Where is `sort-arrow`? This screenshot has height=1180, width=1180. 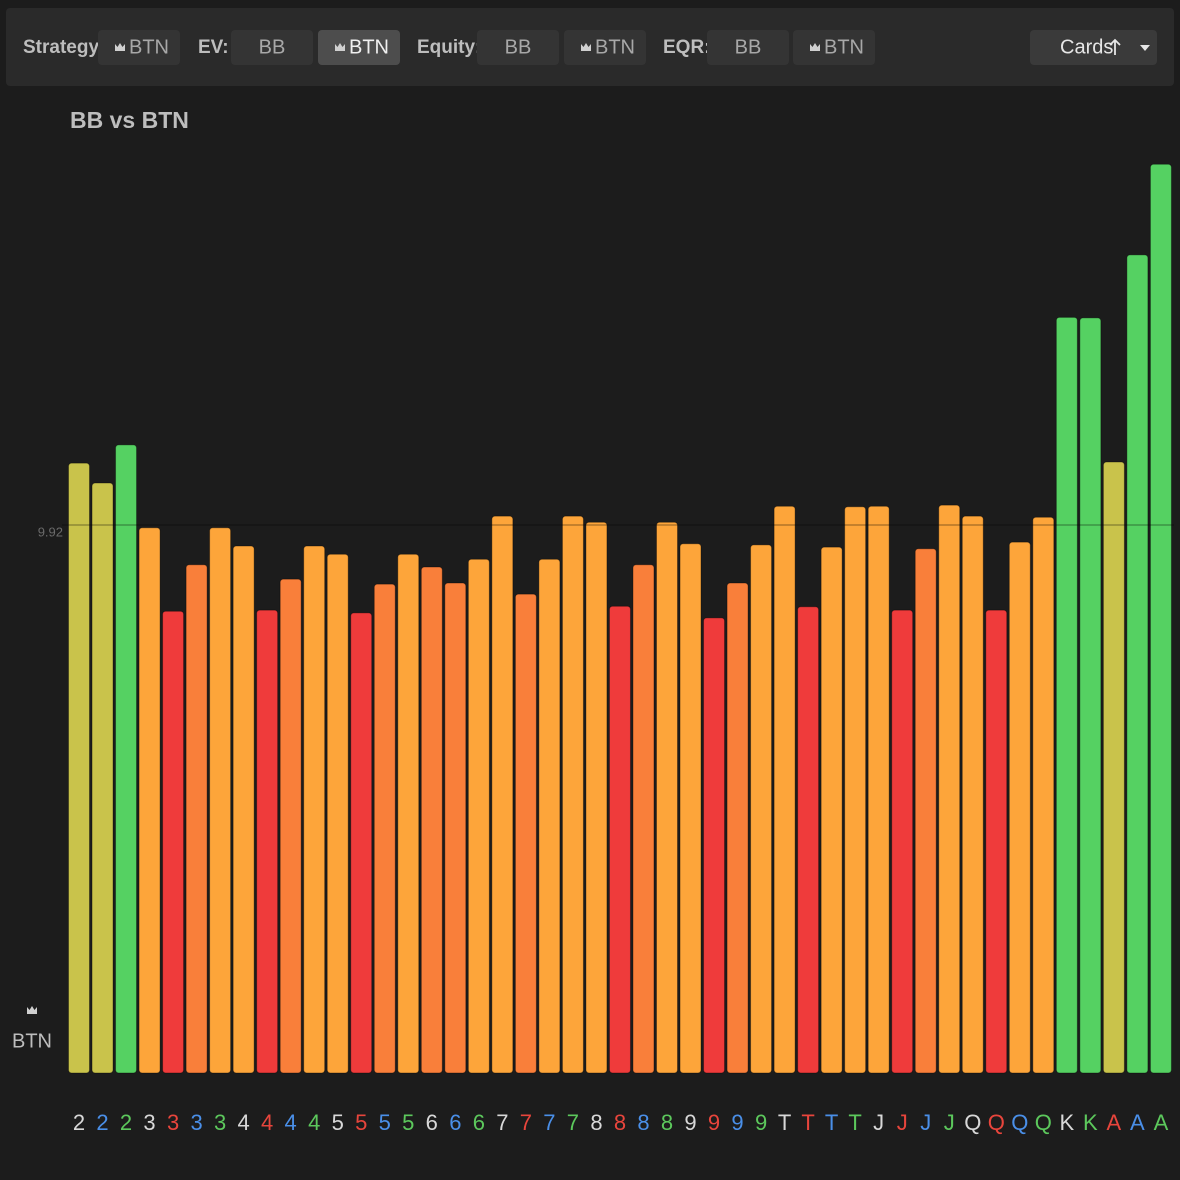
sort-arrow is located at coordinates (1115, 46).